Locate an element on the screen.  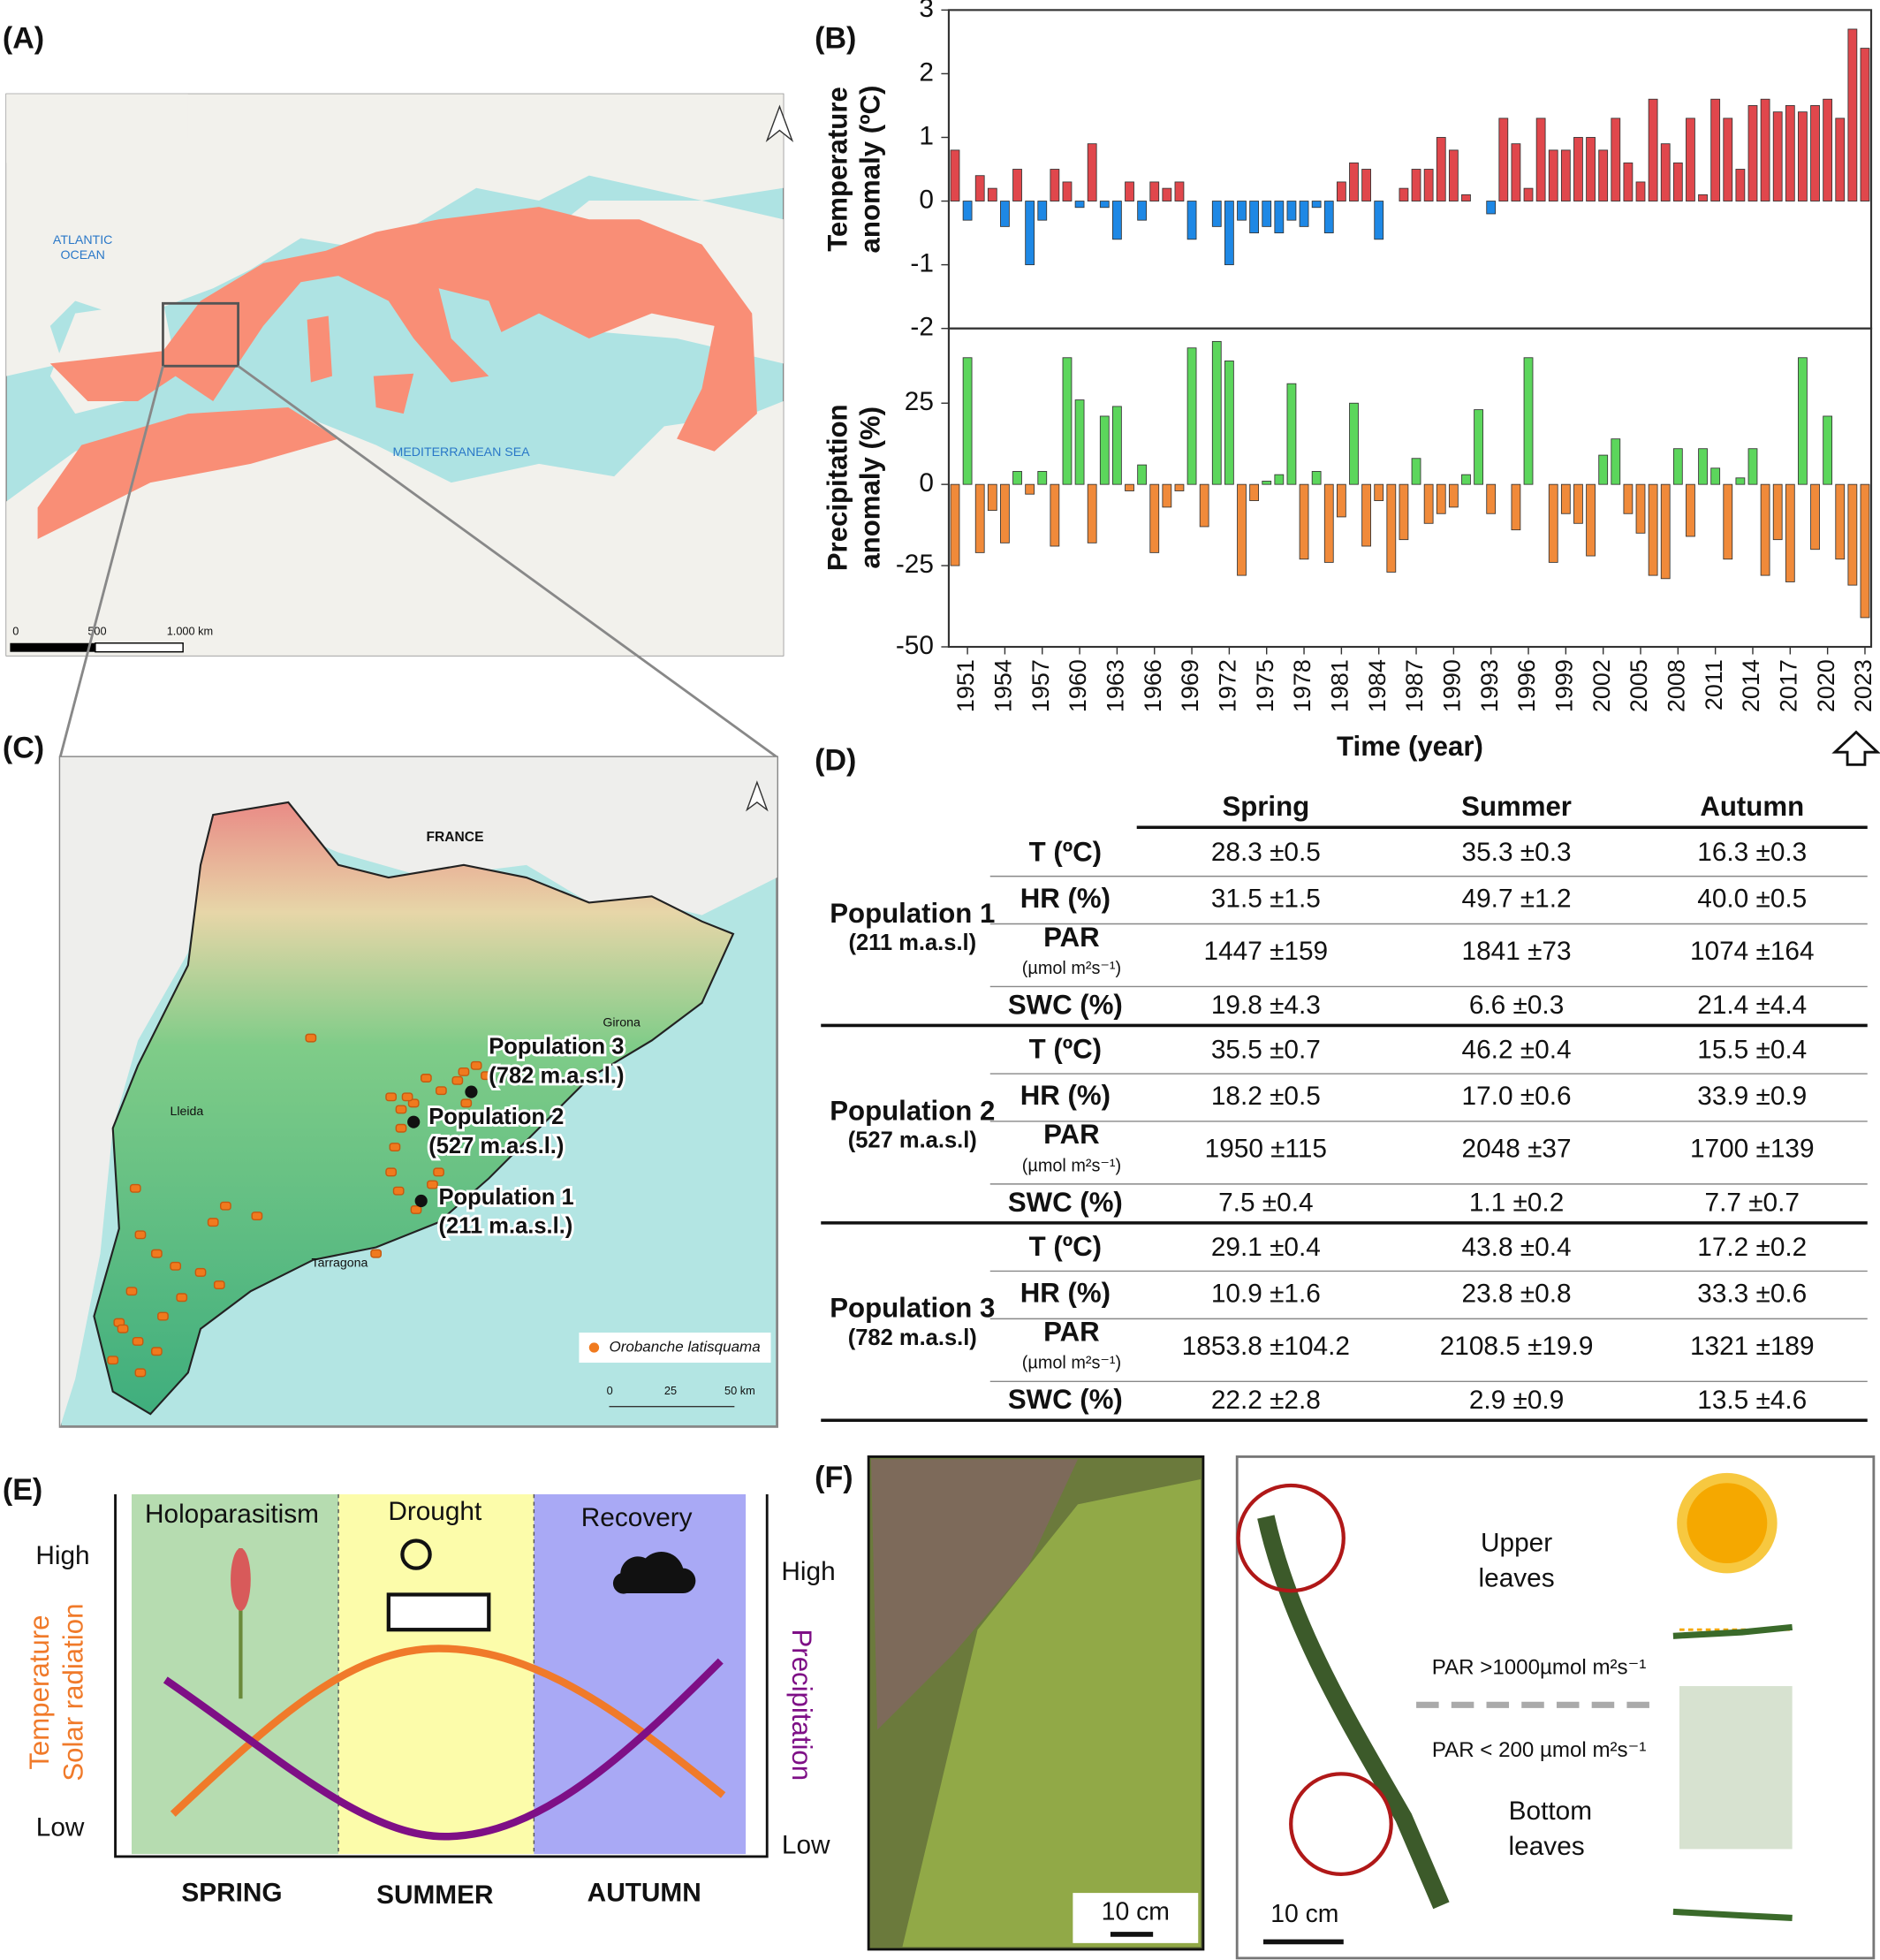
x-tick-label: 2011 is located at coordinates (1714, 684).